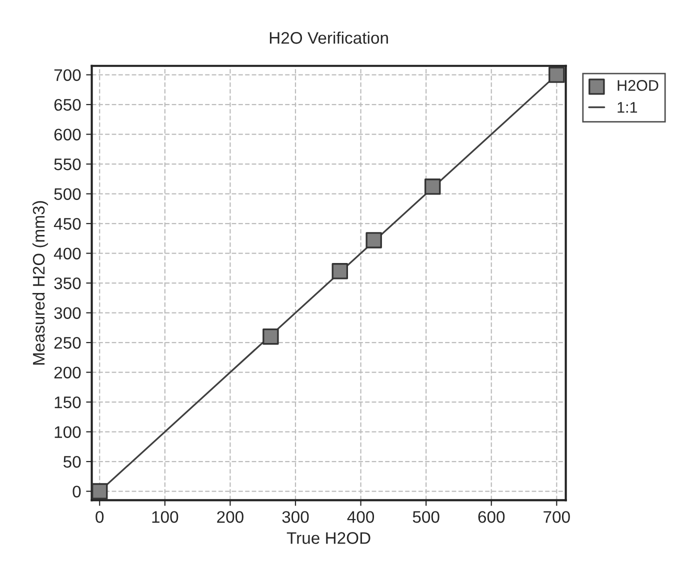 This screenshot has width=690, height=583. Describe the element at coordinates (638, 85) in the screenshot. I see `legend-label: H2OD` at that location.